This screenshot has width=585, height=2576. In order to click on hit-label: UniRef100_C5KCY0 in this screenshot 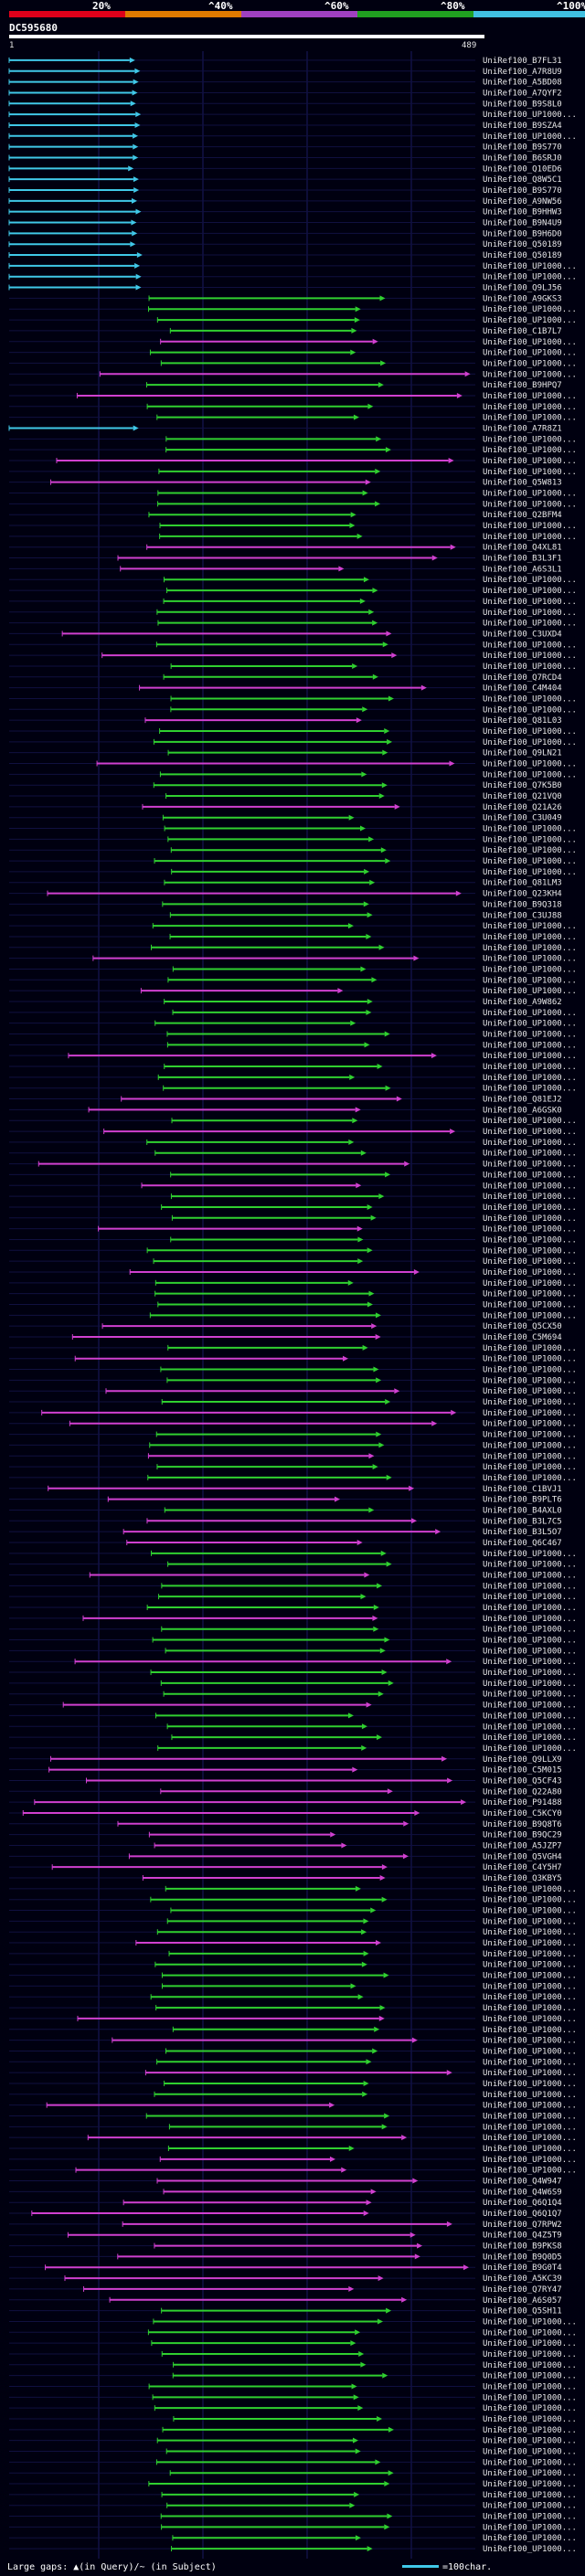, I will do `click(522, 1813)`.